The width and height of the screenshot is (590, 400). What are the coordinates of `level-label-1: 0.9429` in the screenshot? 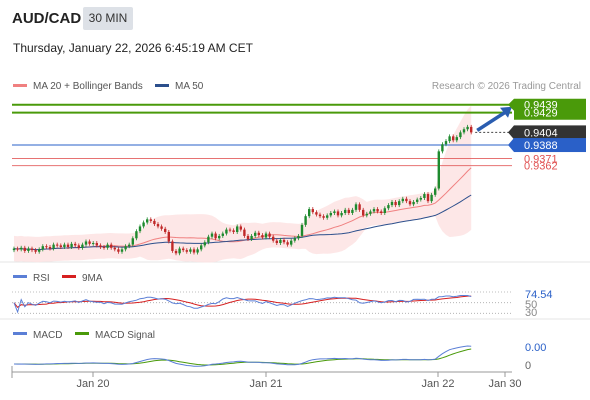 It's located at (541, 114).